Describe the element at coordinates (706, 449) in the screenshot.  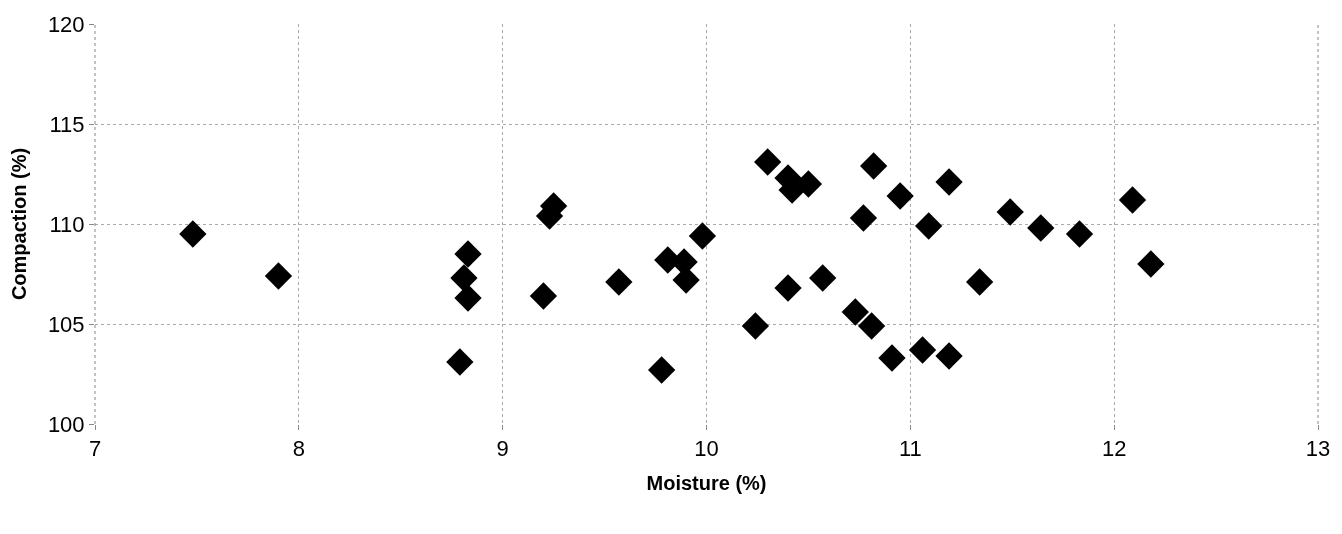
I see `x-tick-label: 10` at that location.